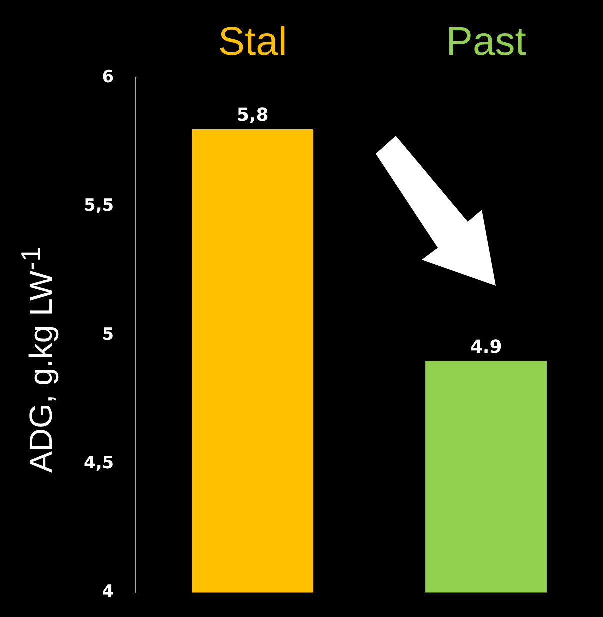  I want to click on y-tick-label: 4, so click(108, 592).